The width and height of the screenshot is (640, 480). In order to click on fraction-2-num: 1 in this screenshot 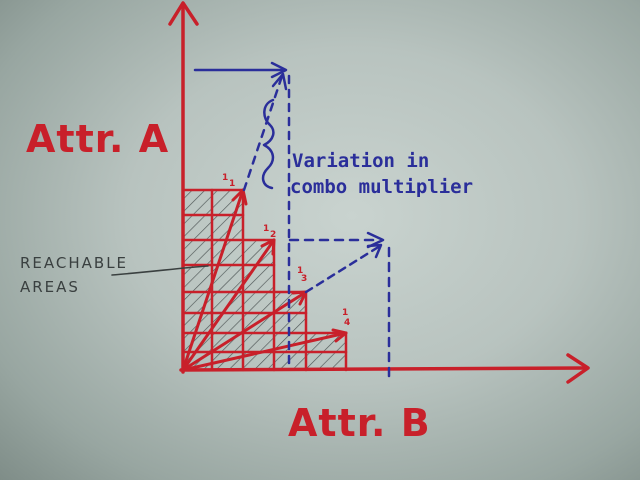, I will do `click(266, 229)`.